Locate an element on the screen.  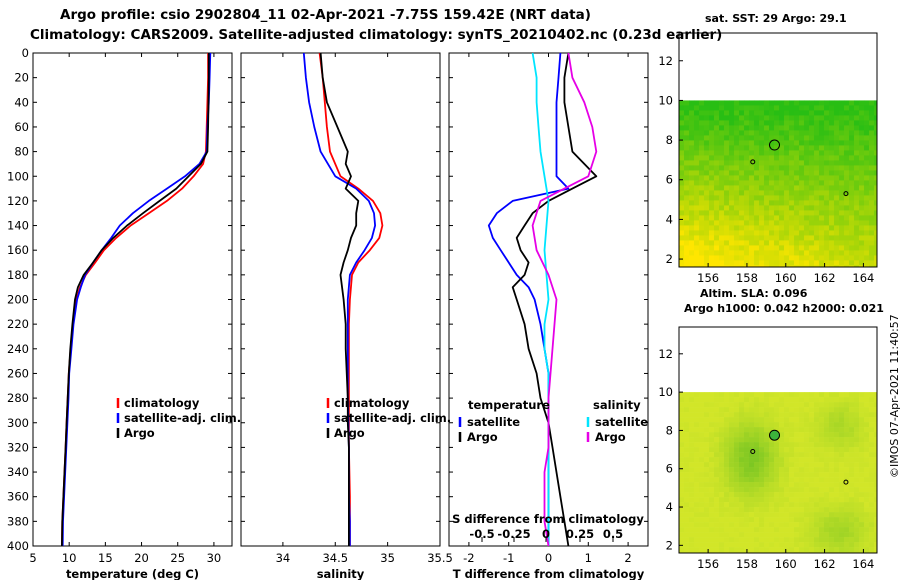
sla-map-ytick-label: 2 is located at coordinates (669, 545).